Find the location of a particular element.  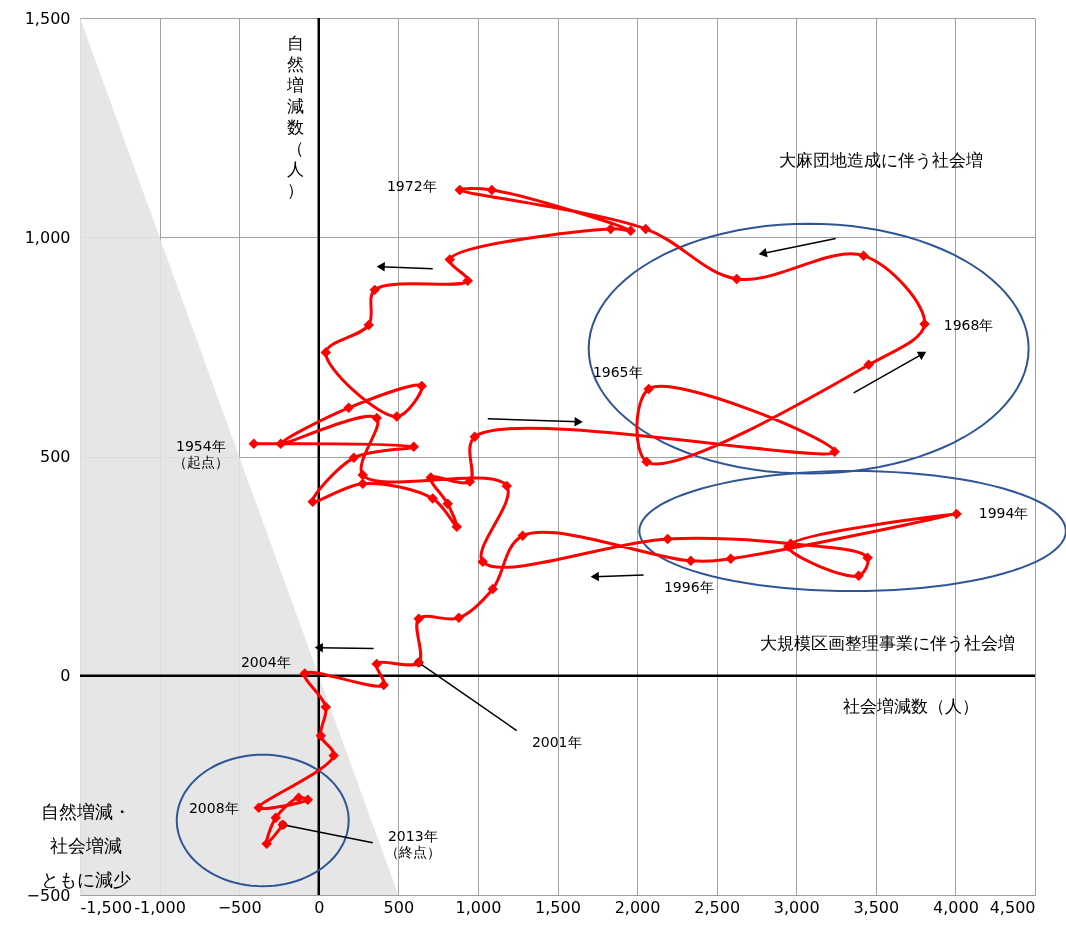

annotation: 2001年 is located at coordinates (556, 741).